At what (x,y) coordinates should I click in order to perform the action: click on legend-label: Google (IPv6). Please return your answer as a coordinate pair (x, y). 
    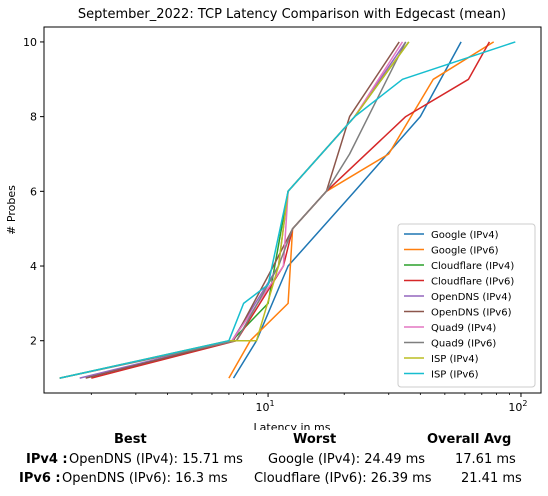
    Looking at the image, I should click on (465, 251).